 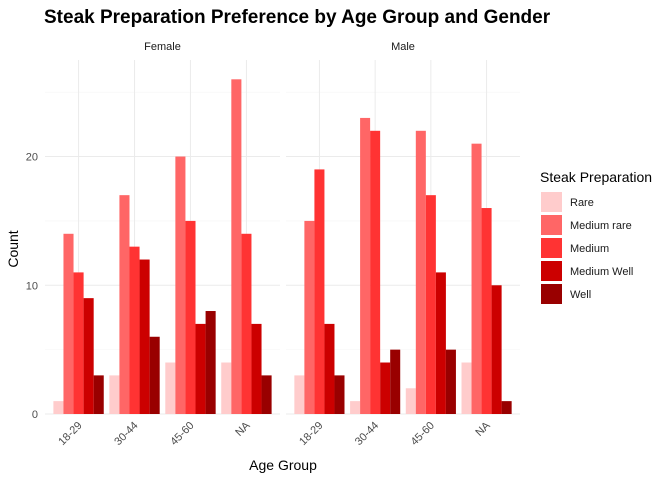 I want to click on bar-female-30-44-well, so click(x=154, y=375).